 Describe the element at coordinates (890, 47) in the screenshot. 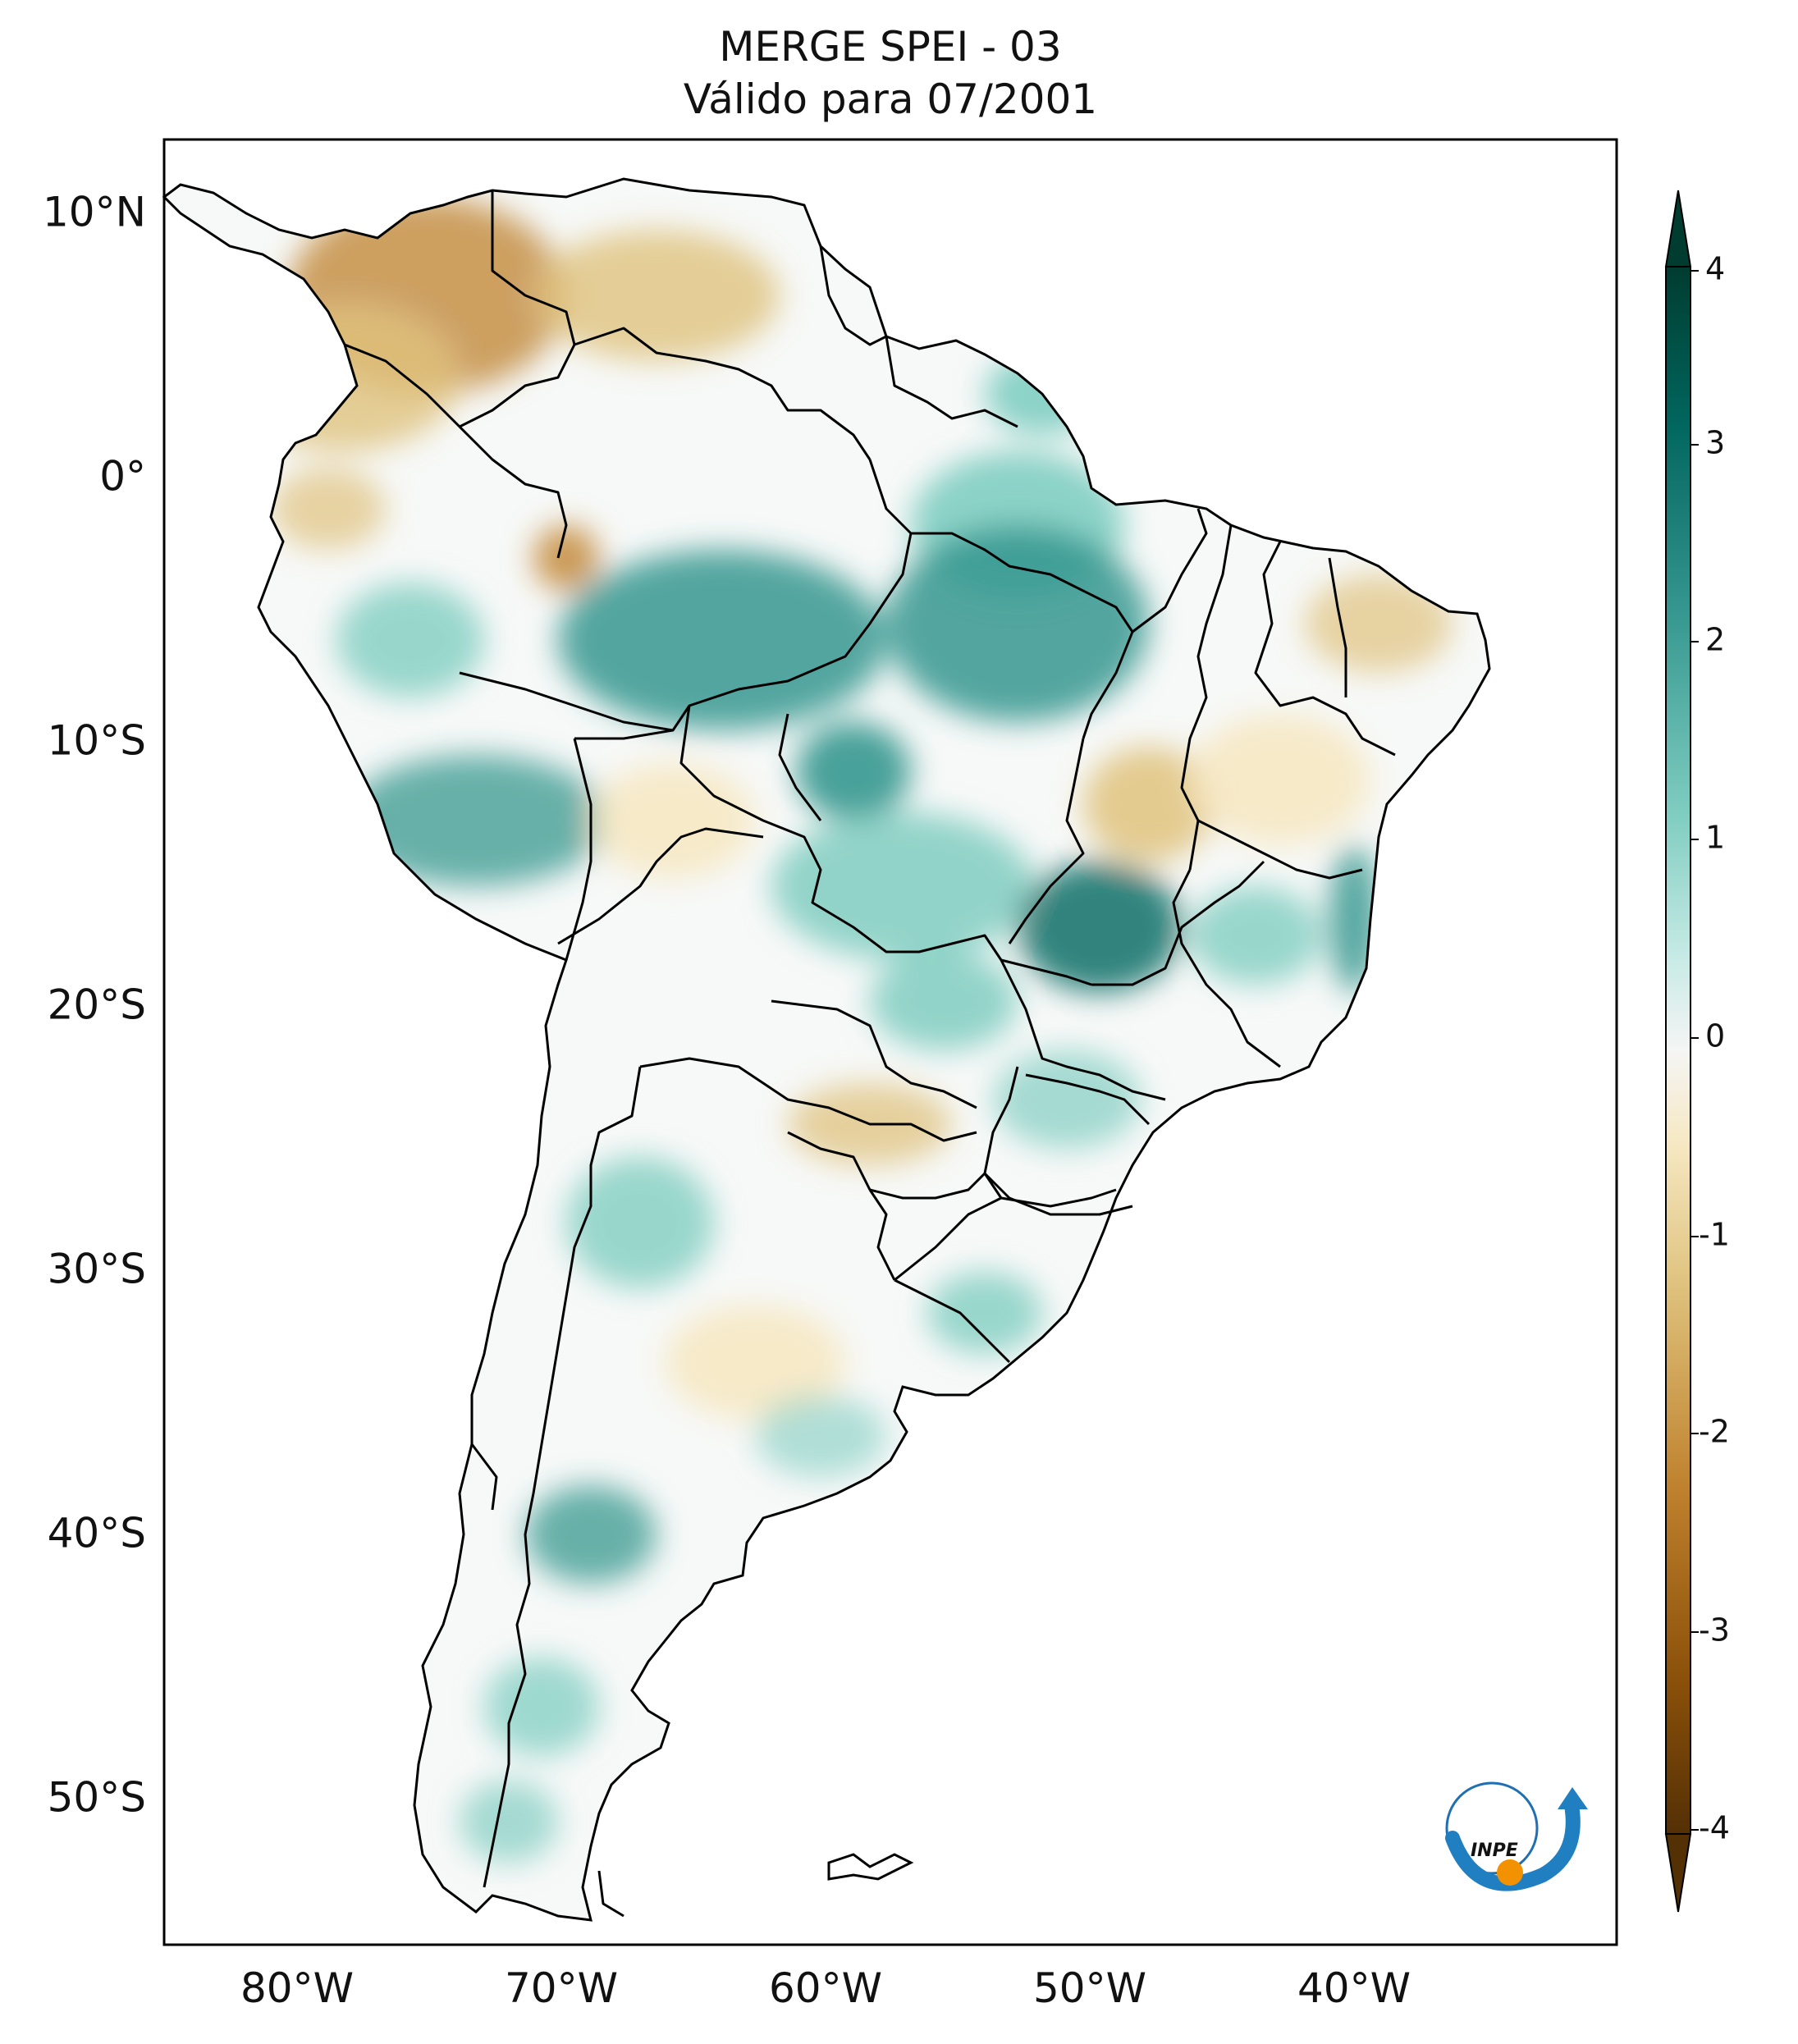

I see `map-title: MERGE SPEI - 03` at that location.